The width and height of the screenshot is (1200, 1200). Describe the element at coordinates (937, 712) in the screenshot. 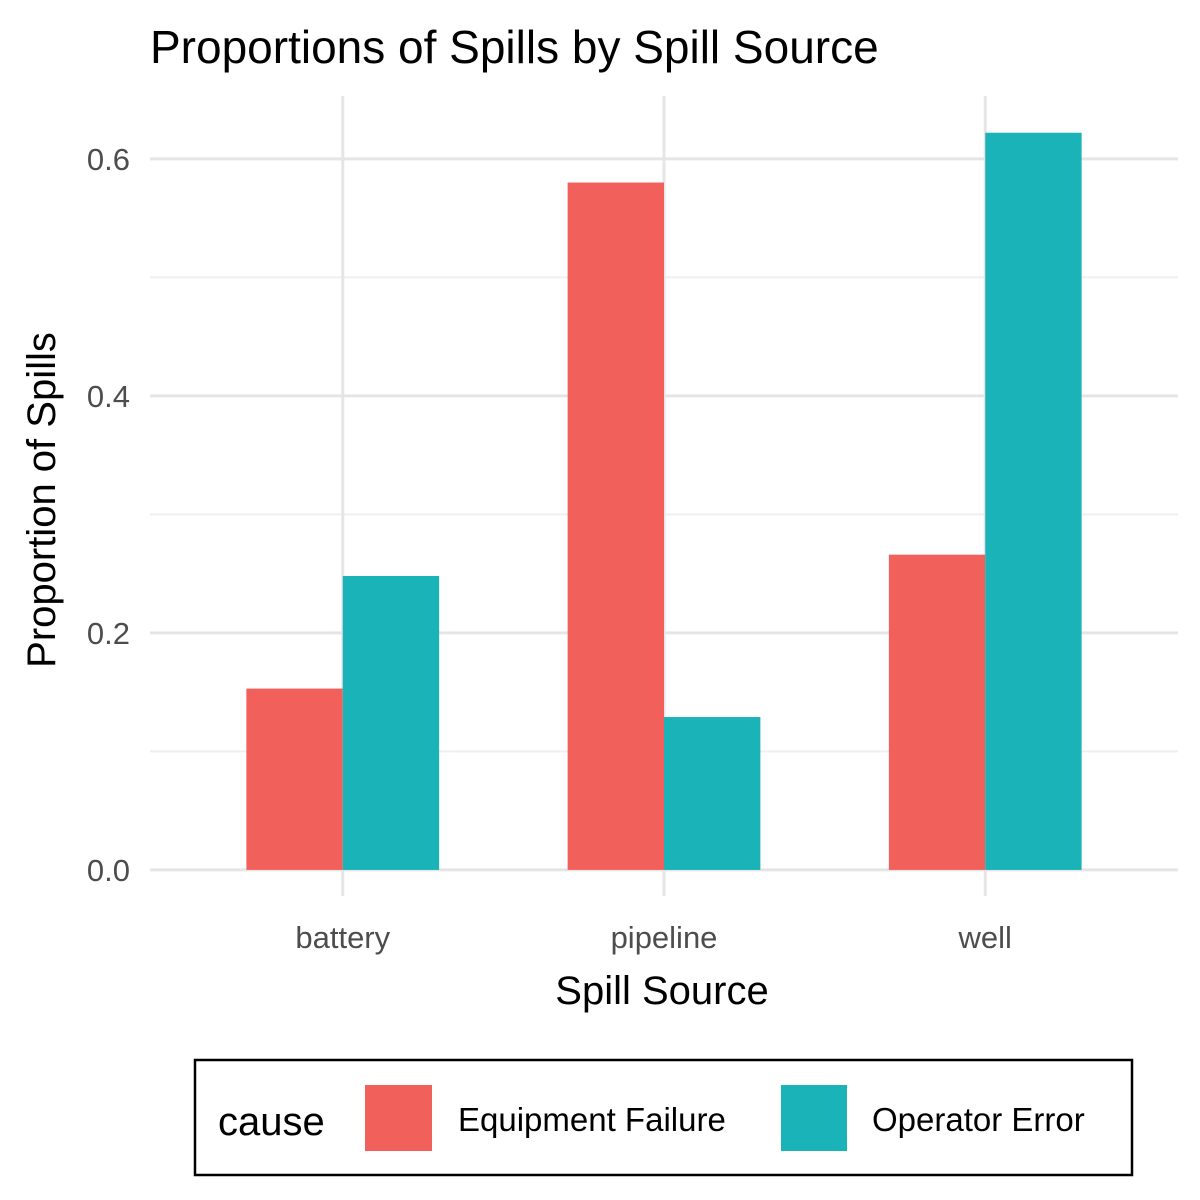

I see `bar-equipment-failure-well` at that location.